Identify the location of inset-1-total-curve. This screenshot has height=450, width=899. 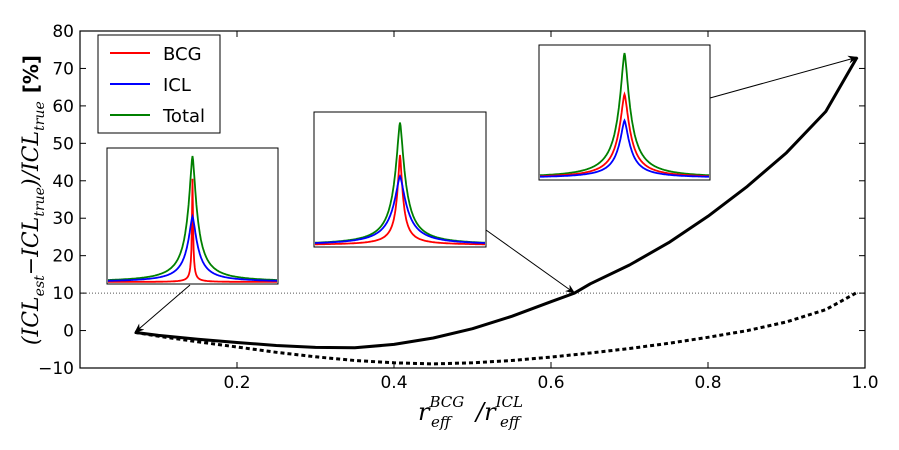
(192, 218).